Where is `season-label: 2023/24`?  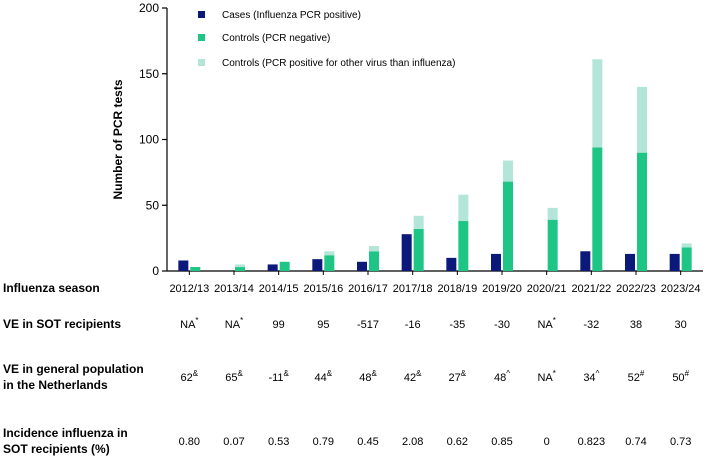
season-label: 2023/24 is located at coordinates (681, 289).